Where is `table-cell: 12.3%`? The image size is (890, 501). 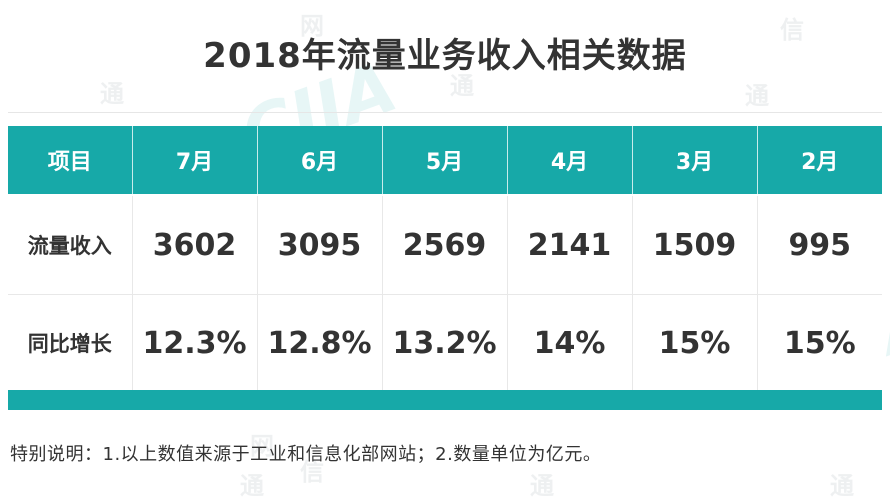
table-cell: 12.3% is located at coordinates (195, 343).